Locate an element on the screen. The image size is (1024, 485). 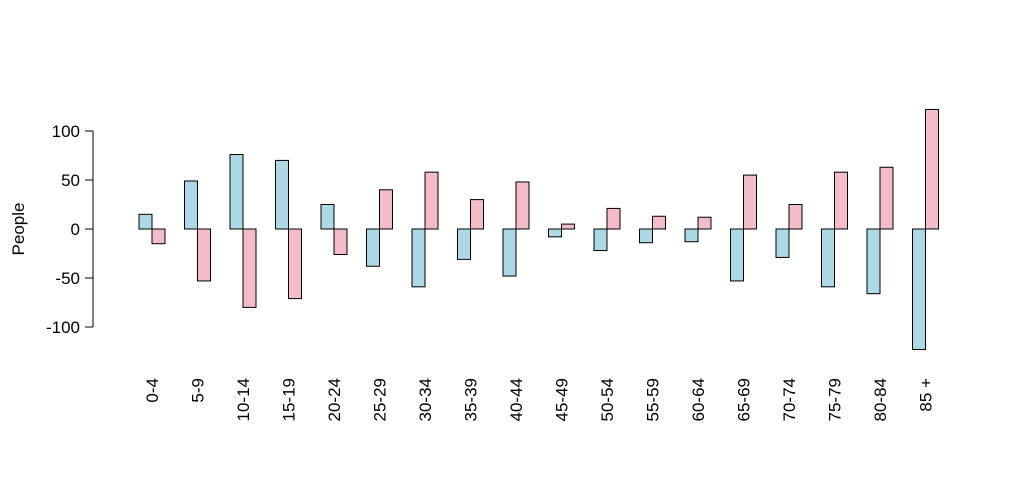
y-tick-label: 0 is located at coordinates (75, 229).